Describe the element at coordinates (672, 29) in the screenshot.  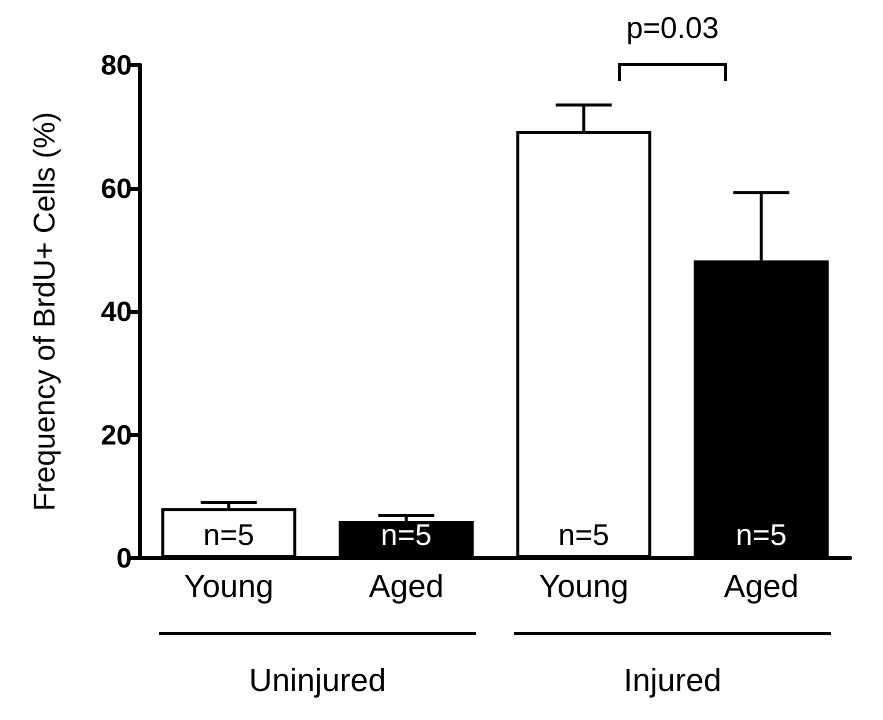
I see `text: p=0.03` at that location.